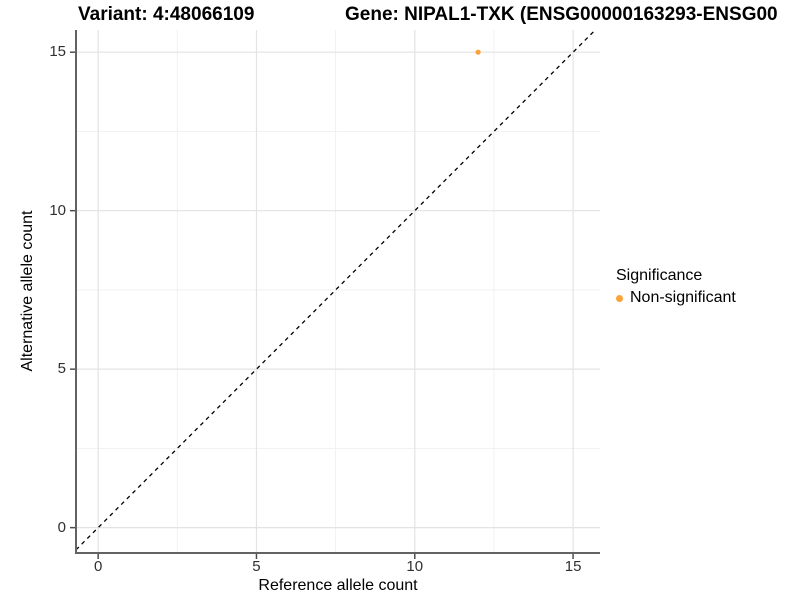 The image size is (800, 600). What do you see at coordinates (256, 566) in the screenshot?
I see `x-tick-label: 5` at bounding box center [256, 566].